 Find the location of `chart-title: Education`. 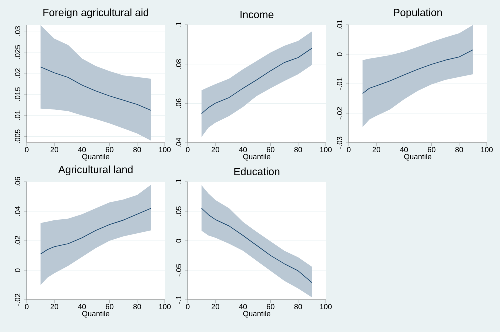

chart-title: Education is located at coordinates (257, 172).